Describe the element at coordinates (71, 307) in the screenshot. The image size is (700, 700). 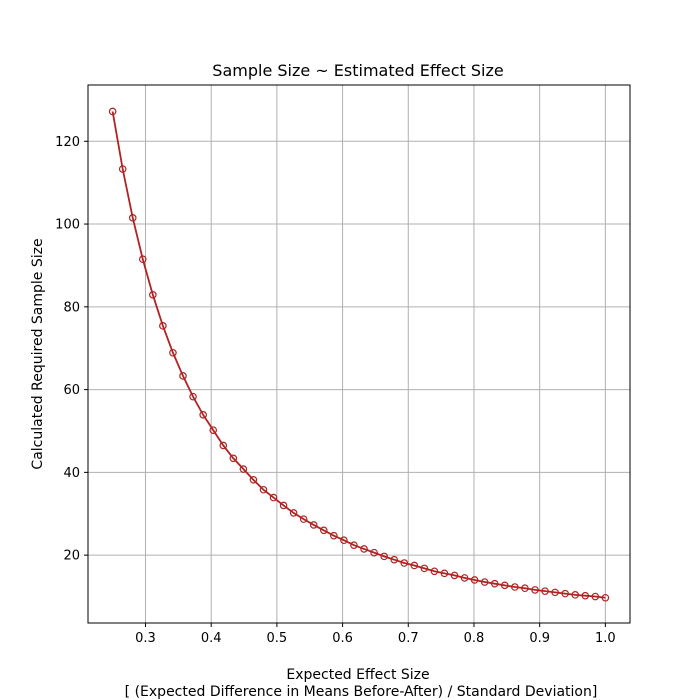
I see `y-tick-label: 80` at that location.